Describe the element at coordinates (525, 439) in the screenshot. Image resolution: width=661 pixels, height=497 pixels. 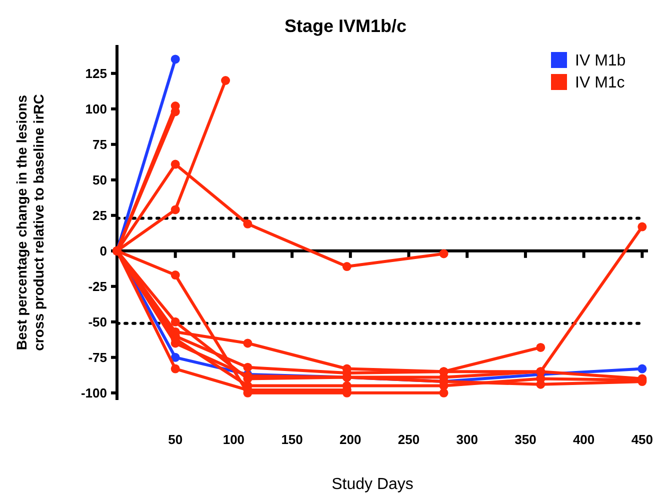
I see `x-tick-label: 350` at that location.